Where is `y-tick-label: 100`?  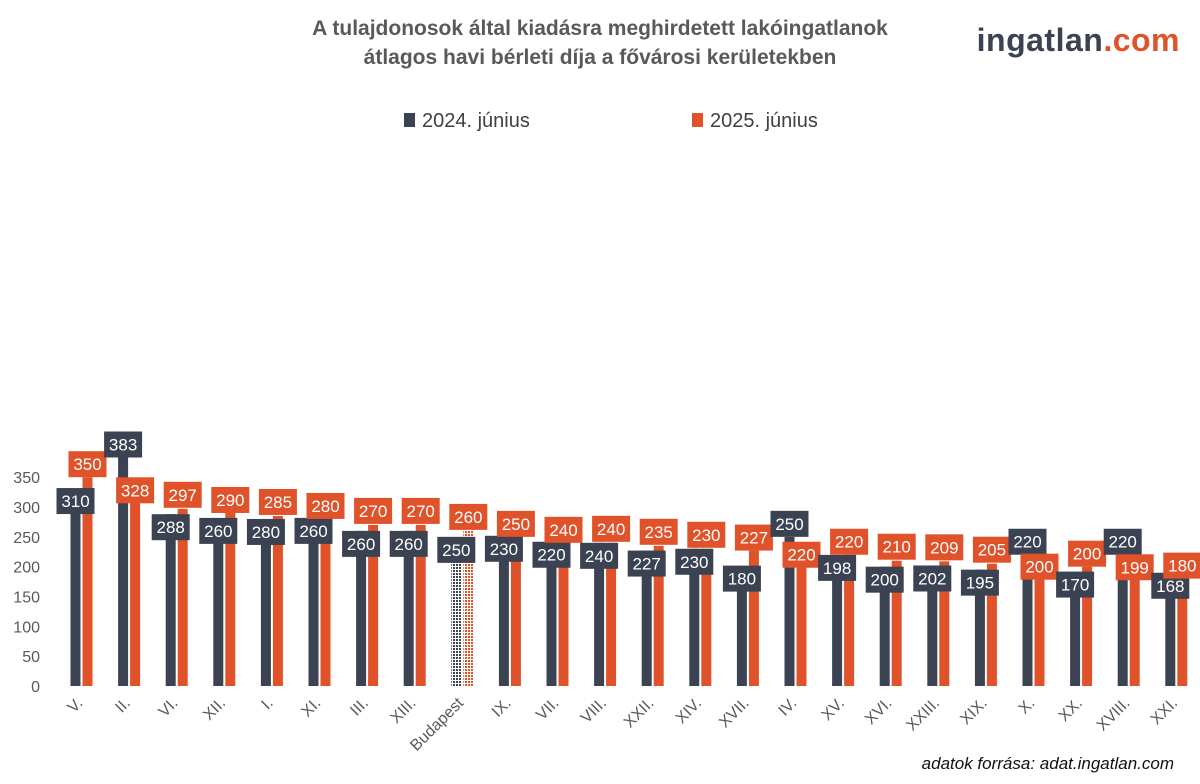 y-tick-label: 100 is located at coordinates (26, 627).